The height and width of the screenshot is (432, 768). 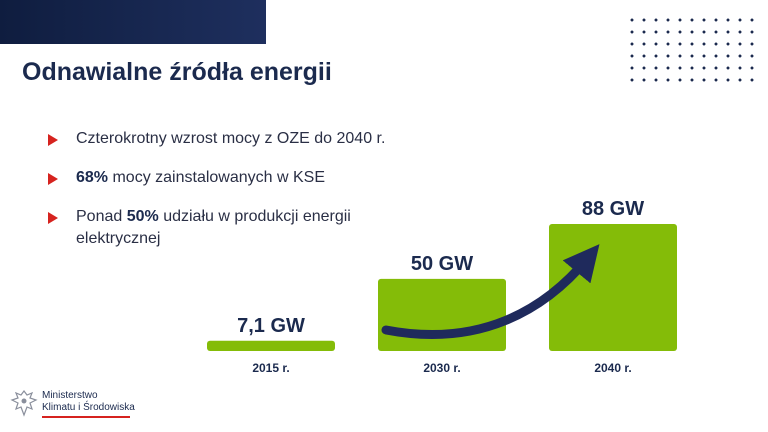 What do you see at coordinates (92, 177) in the screenshot?
I see `bullet-highlight: 68%` at bounding box center [92, 177].